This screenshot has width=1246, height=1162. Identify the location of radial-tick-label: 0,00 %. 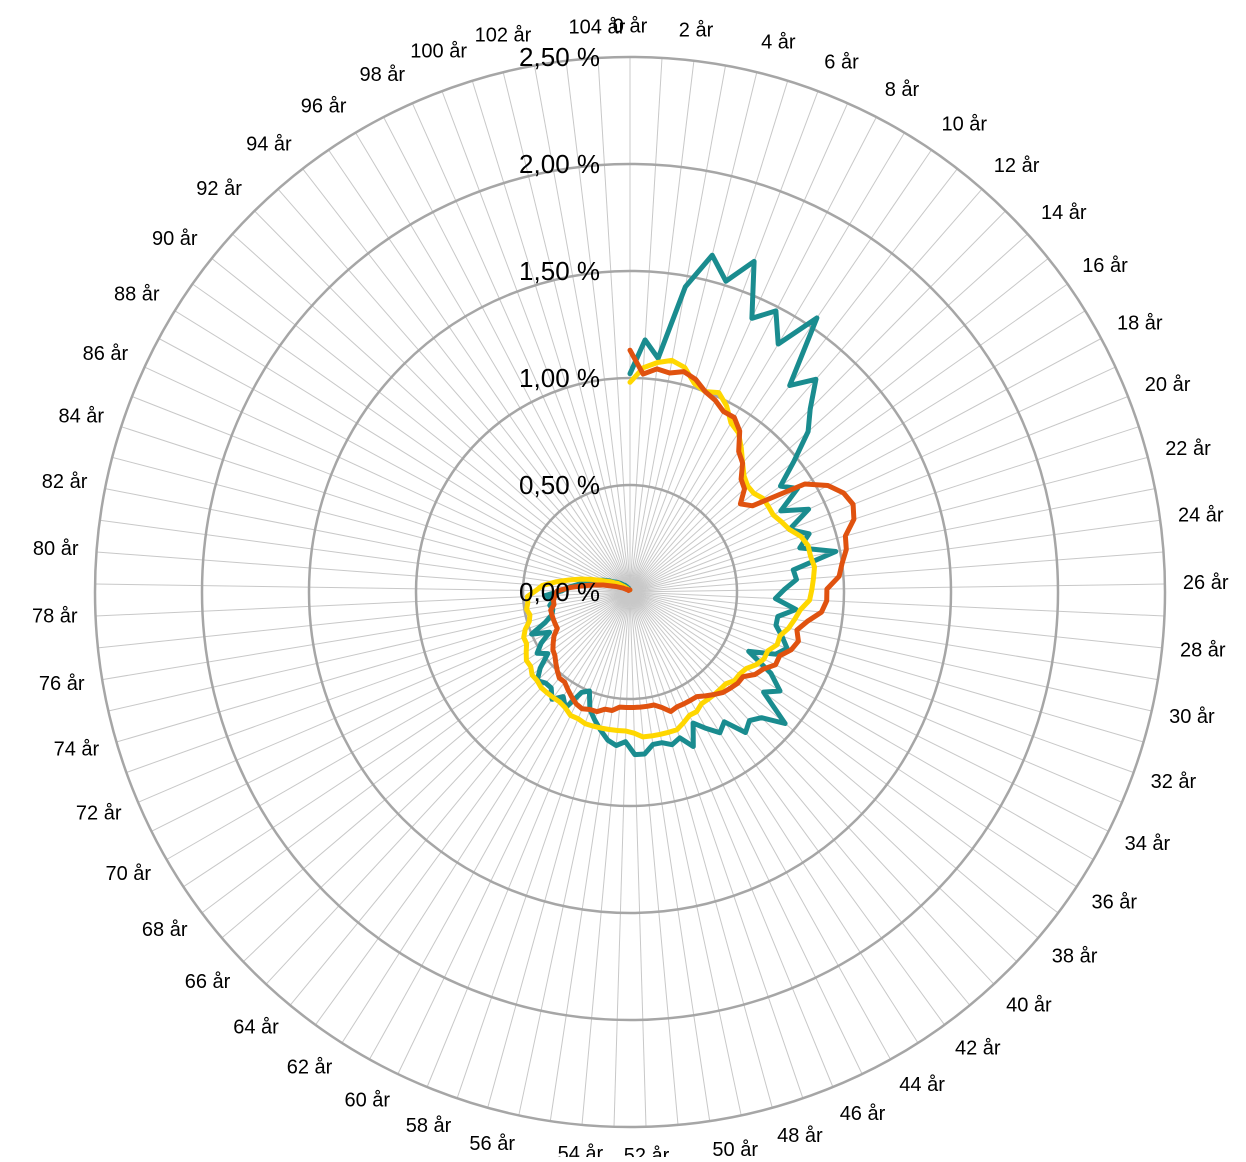
(559, 592).